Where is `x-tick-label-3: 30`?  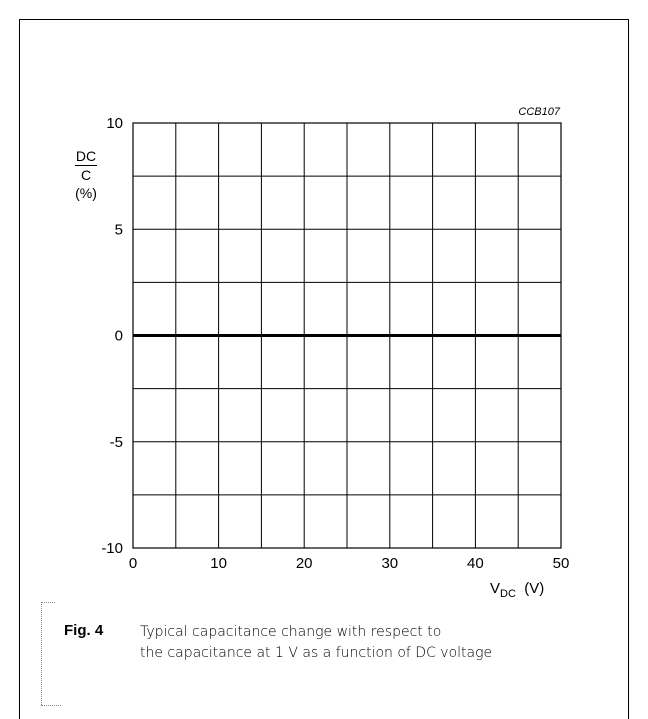 x-tick-label-3: 30 is located at coordinates (389, 563).